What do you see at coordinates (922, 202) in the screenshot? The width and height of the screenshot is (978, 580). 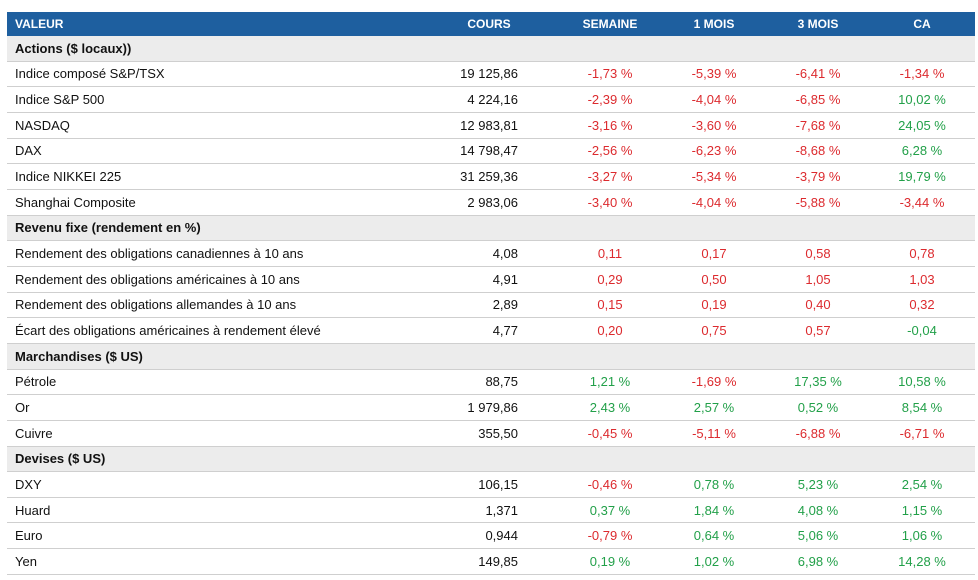 I see `value-cell: -3,44 %` at bounding box center [922, 202].